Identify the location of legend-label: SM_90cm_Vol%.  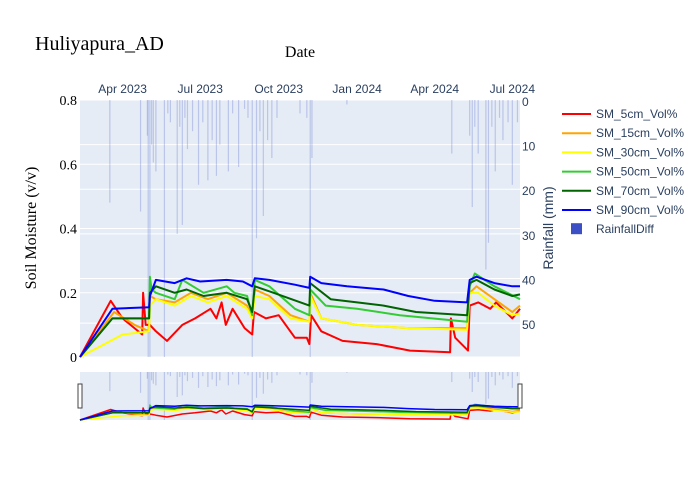
(640, 210).